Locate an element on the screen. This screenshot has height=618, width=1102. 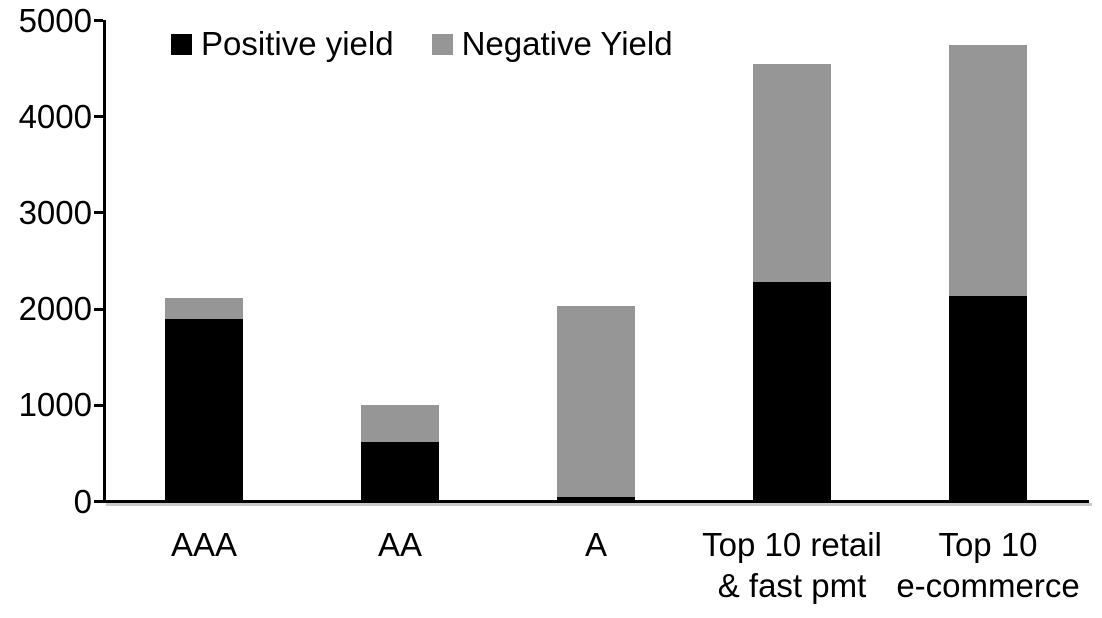
x-axis-shadow-line is located at coordinates (599, 504).